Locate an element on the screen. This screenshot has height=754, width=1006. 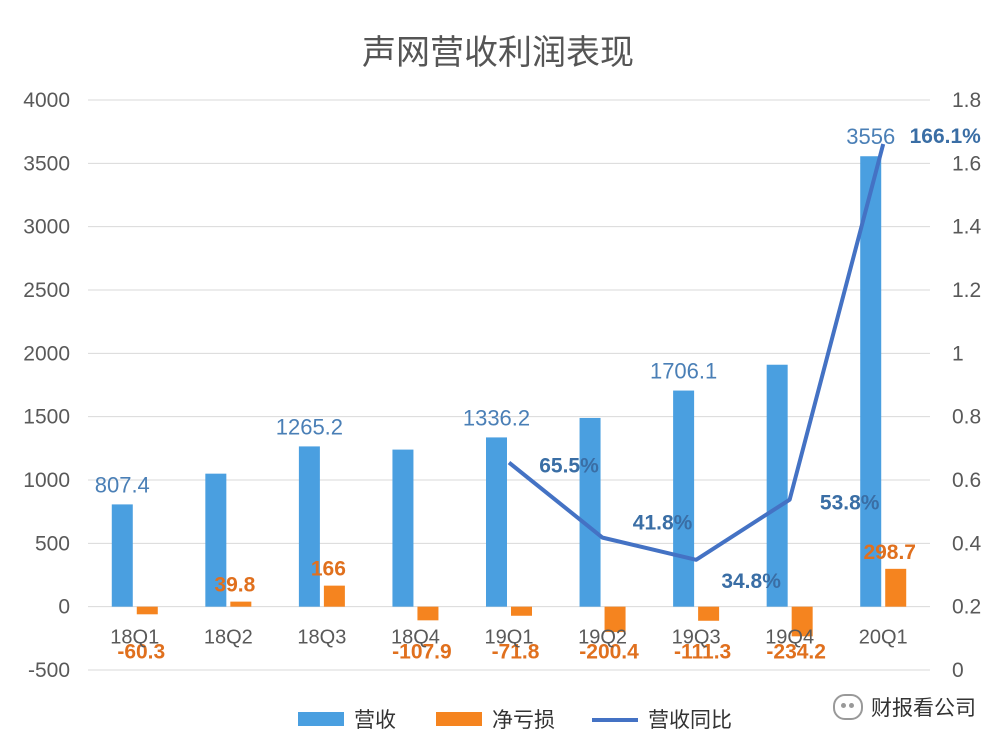
category-label: 19Q3 is located at coordinates (696, 638).